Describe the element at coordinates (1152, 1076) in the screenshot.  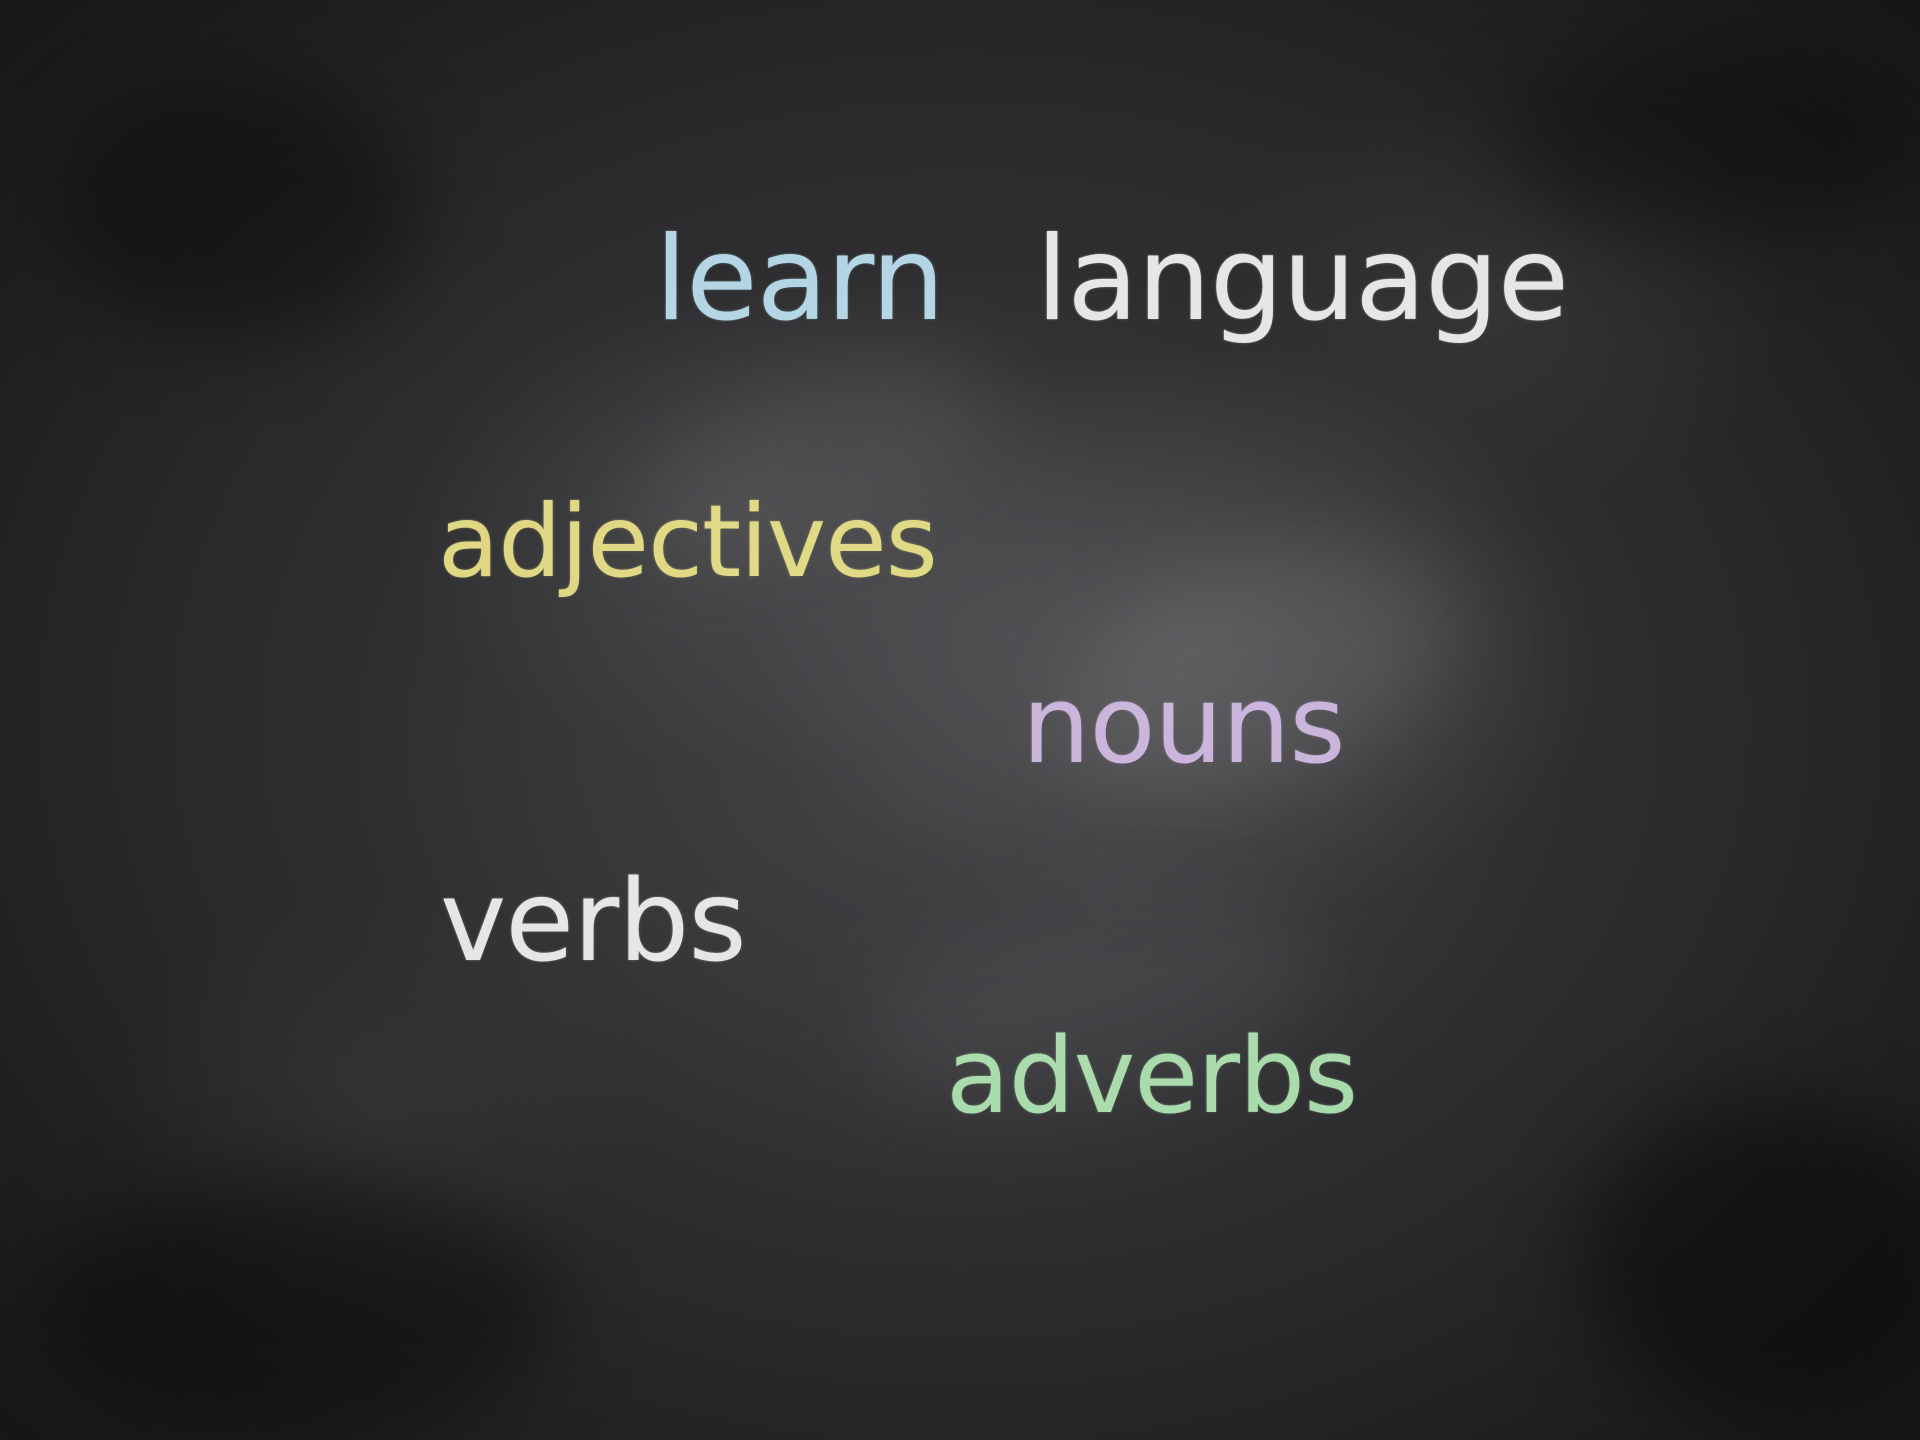
I see `word-adverbs: adverbs` at that location.